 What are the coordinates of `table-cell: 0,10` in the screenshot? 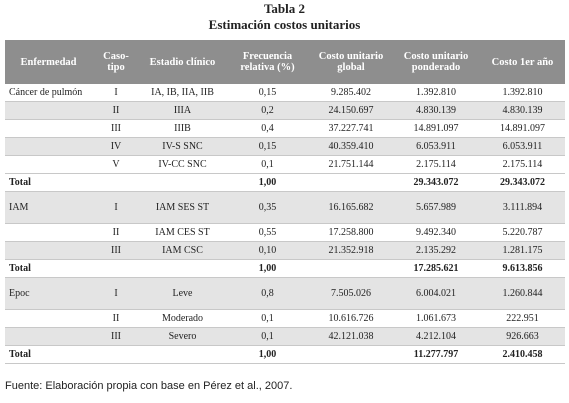 It's located at (267, 250).